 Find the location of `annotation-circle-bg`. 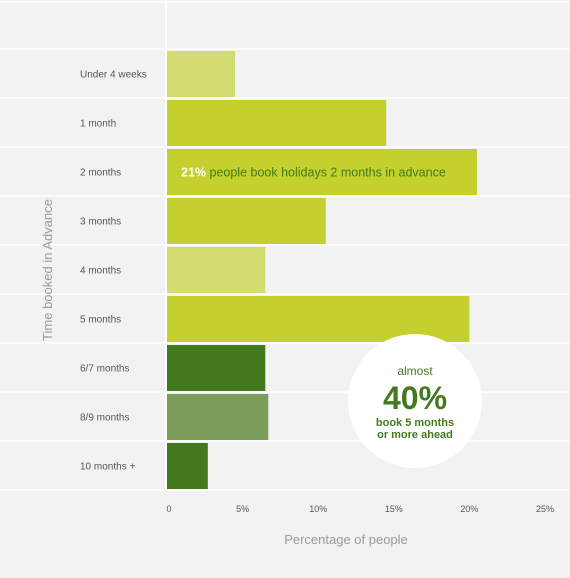

annotation-circle-bg is located at coordinates (415, 401).